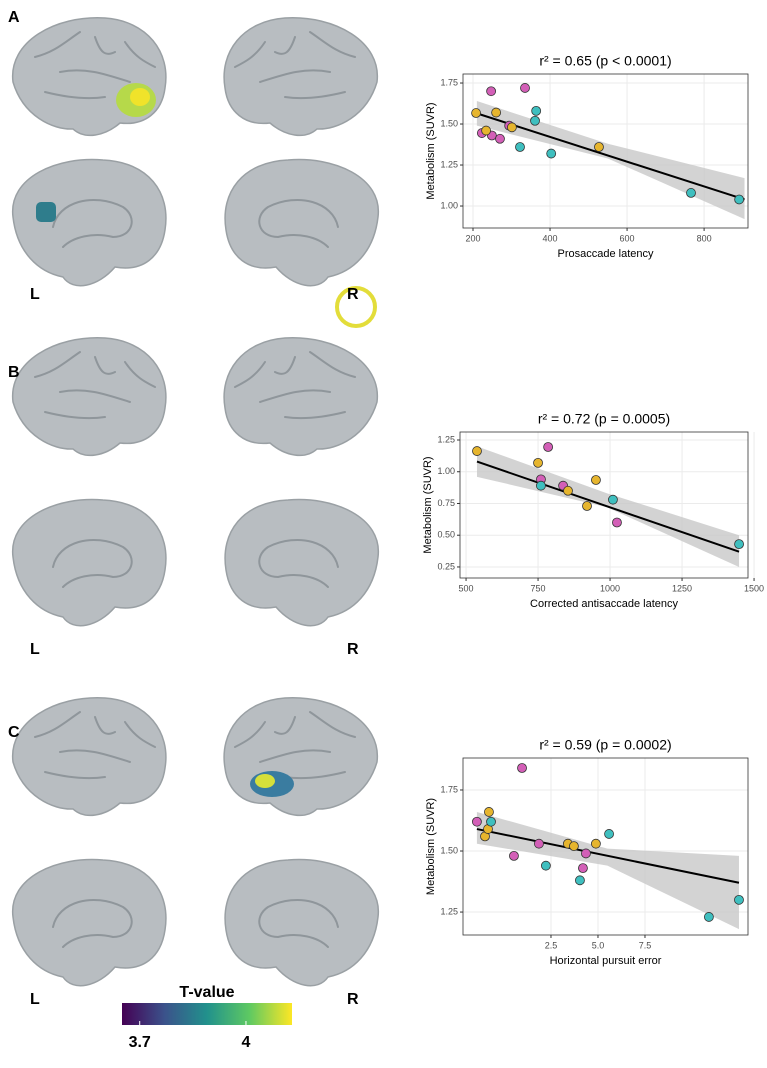 The image size is (767, 1068). What do you see at coordinates (538, 588) in the screenshot?
I see `x-tick-label: 750` at bounding box center [538, 588].